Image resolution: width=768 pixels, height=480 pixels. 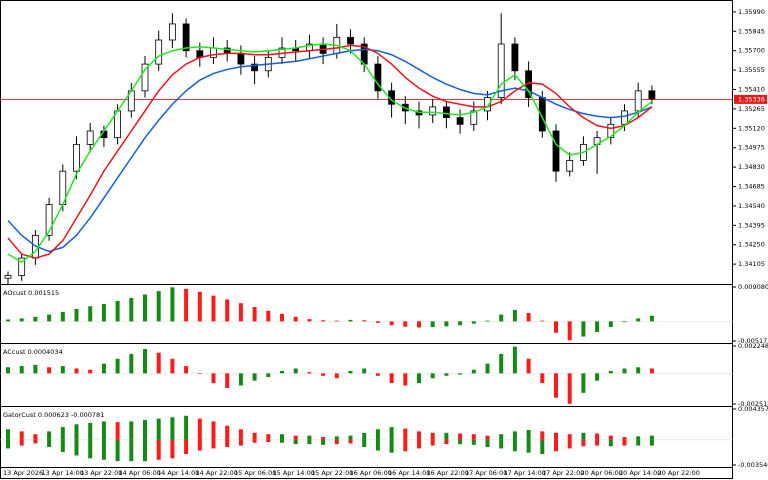 What do you see at coordinates (53, 415) in the screenshot?
I see `panel-title: GatorCust 0.000623 -0.000781` at bounding box center [53, 415].